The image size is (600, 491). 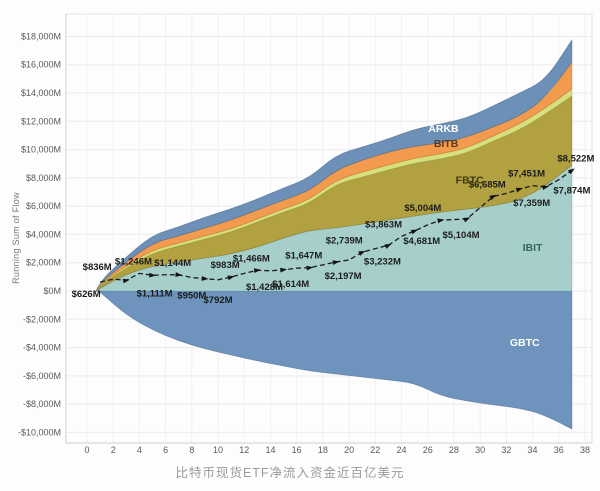 I want to click on y-tick-label: -$8,000M, so click(x=42, y=404).